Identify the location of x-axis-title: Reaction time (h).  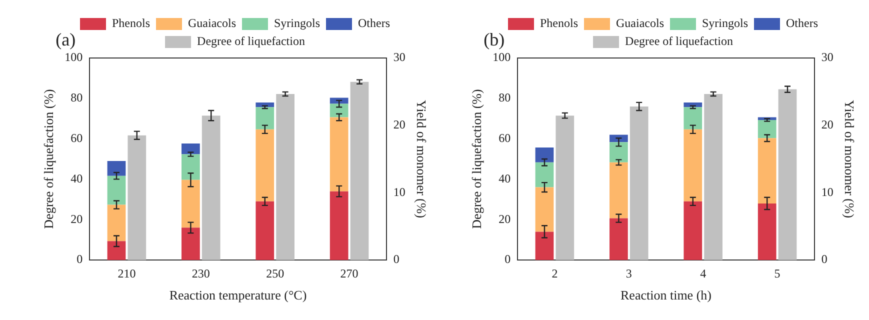
(666, 295).